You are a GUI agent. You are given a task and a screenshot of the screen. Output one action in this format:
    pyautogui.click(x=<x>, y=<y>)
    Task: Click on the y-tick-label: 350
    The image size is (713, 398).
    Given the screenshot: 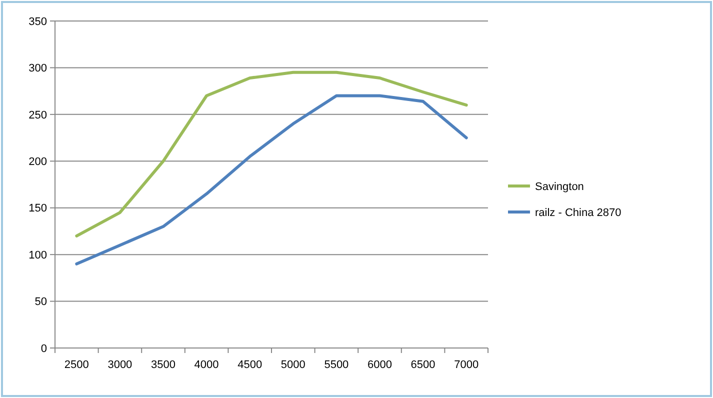 What is the action you would take?
    pyautogui.click(x=37, y=22)
    